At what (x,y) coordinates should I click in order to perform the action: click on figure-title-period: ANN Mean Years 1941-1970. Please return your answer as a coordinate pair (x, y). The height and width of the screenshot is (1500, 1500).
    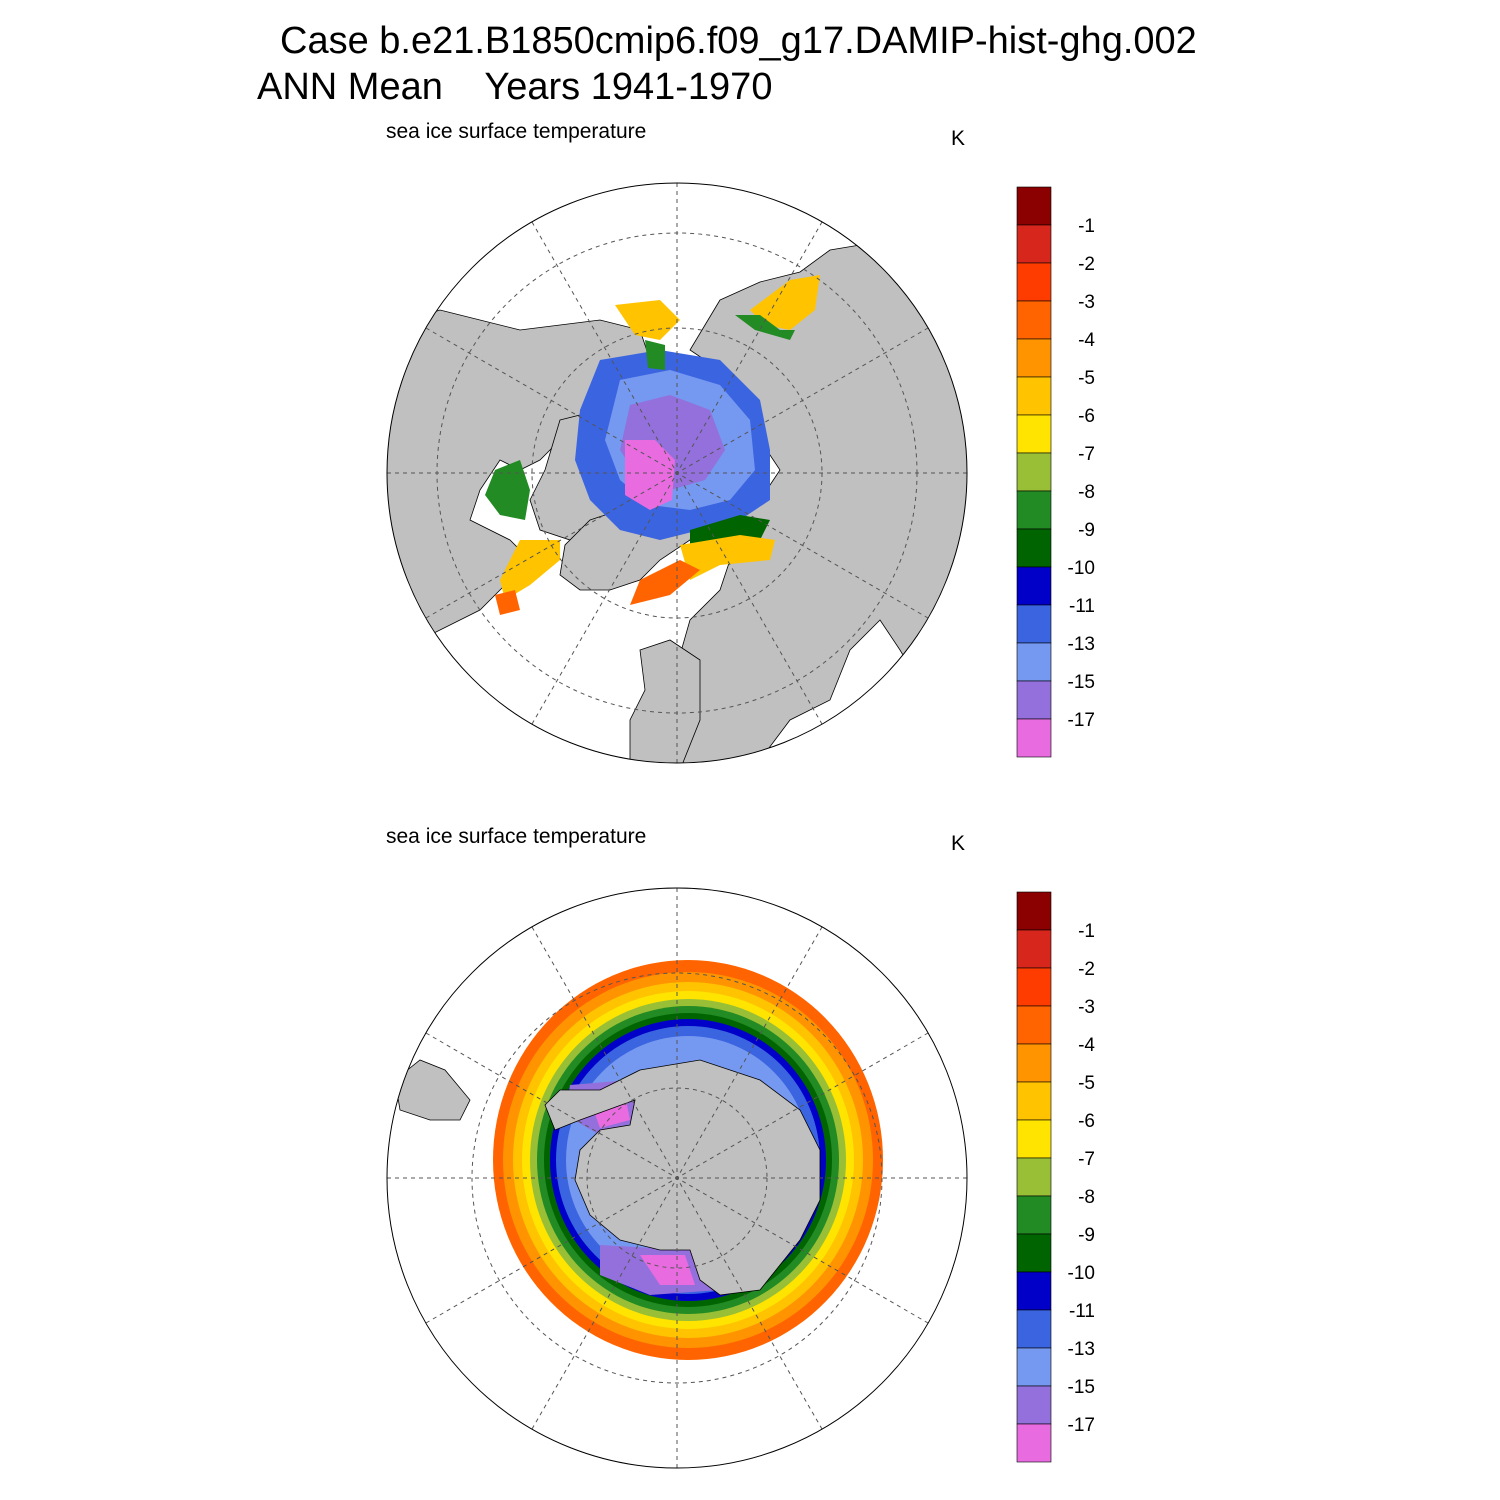
    Looking at the image, I should click on (515, 87).